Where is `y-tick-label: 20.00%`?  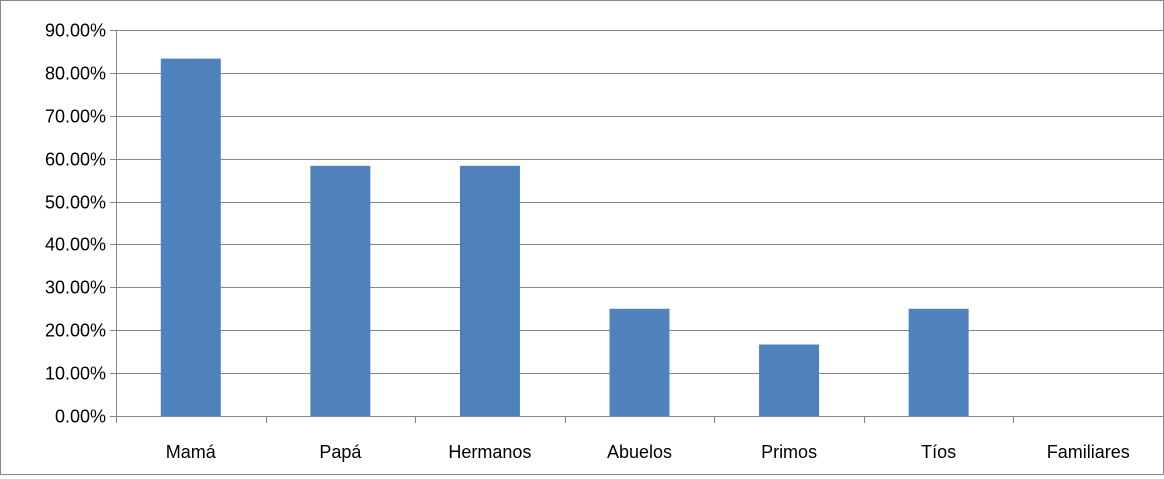
y-tick-label: 20.00% is located at coordinates (75, 331).